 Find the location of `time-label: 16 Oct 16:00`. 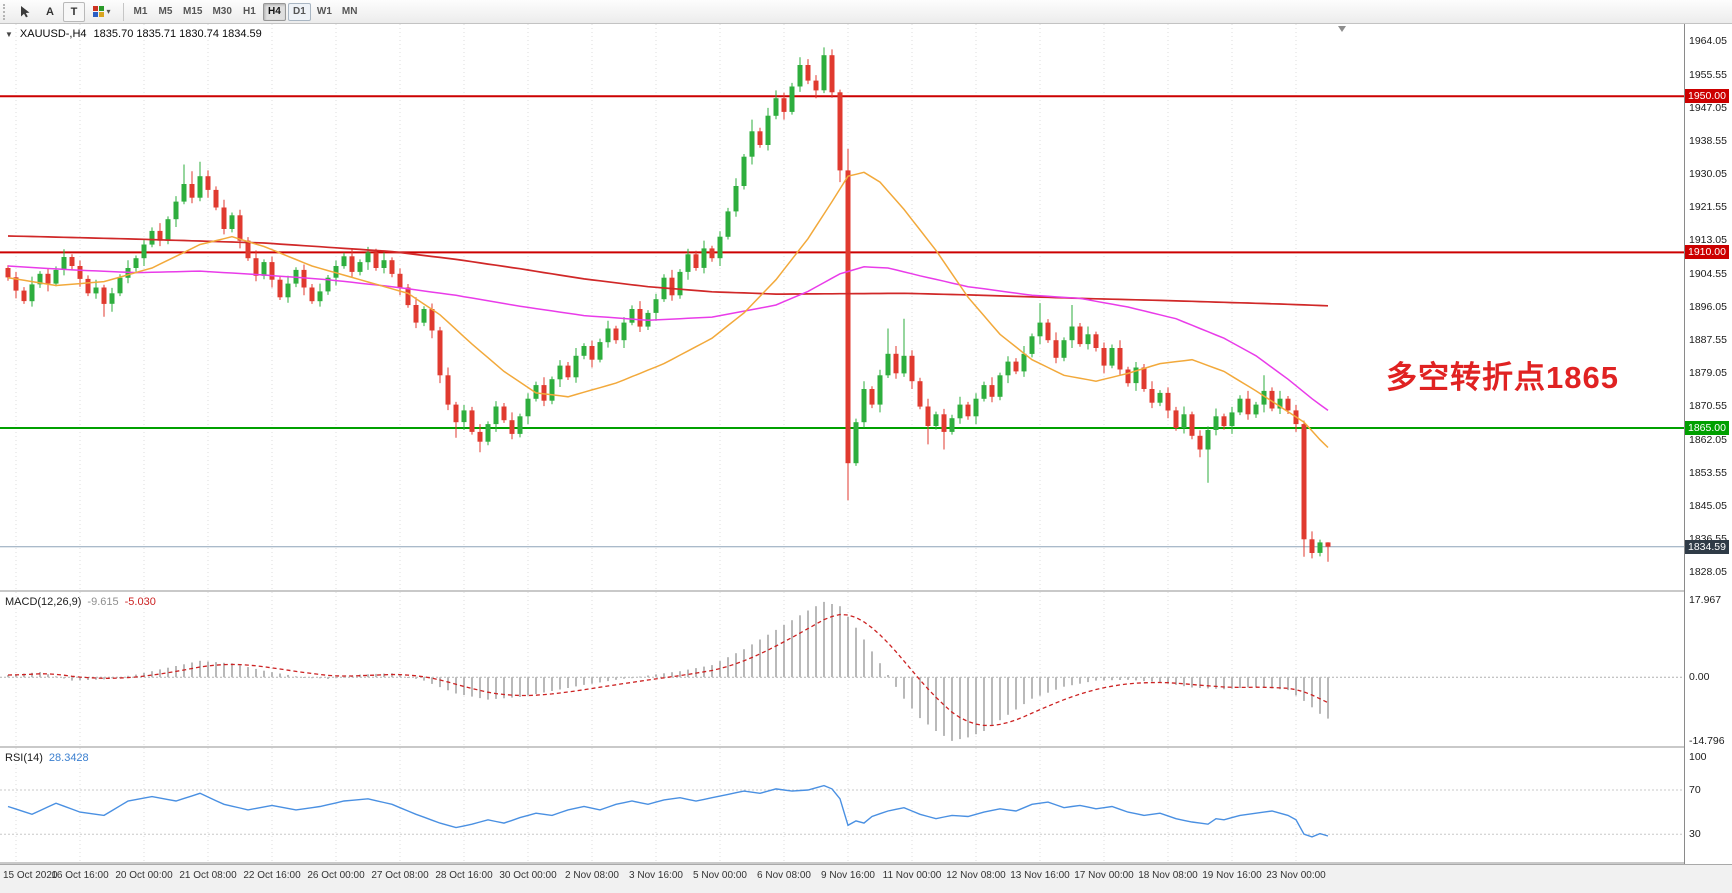

time-label: 16 Oct 16:00 is located at coordinates (80, 875).